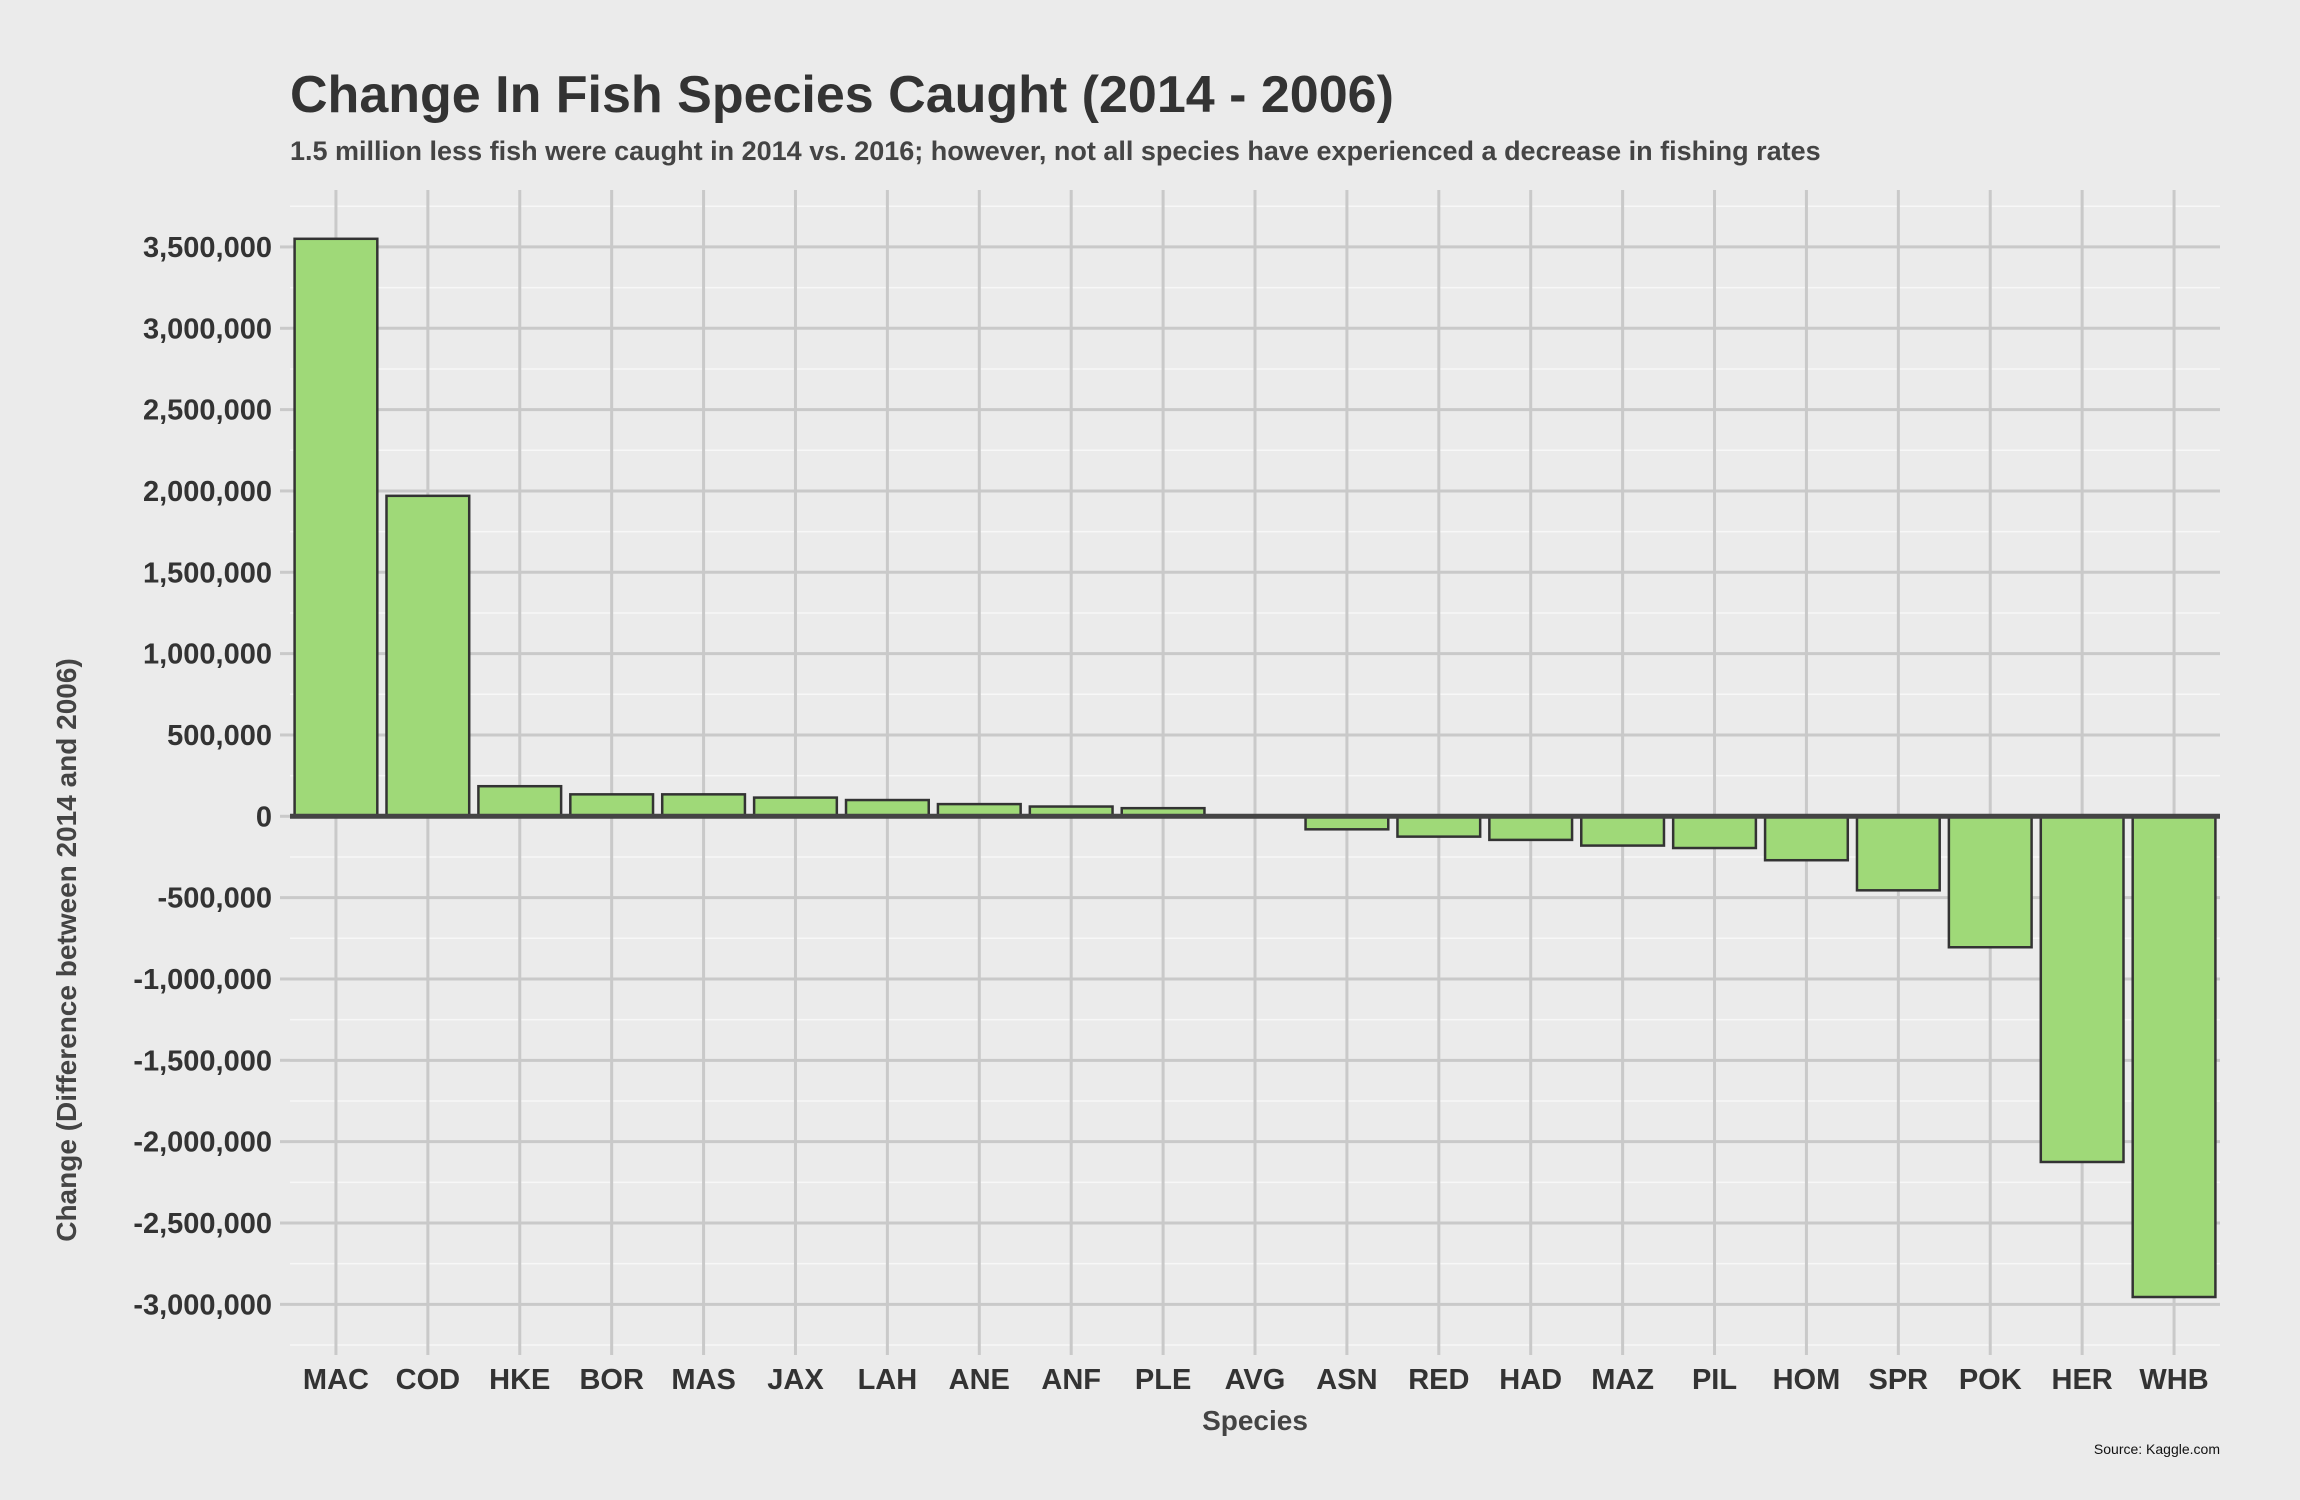 Image resolution: width=2300 pixels, height=1500 pixels. Describe the element at coordinates (1807, 1380) in the screenshot. I see `x-tick-label: HOM` at that location.